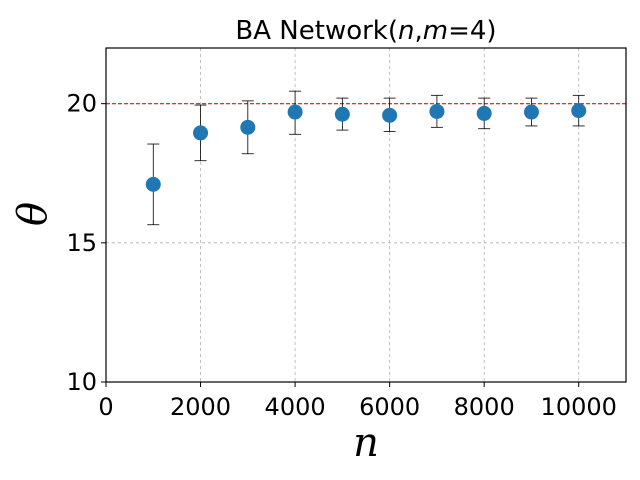 This screenshot has width=640, height=480. I want to click on y-tick-label: 20, so click(81, 104).